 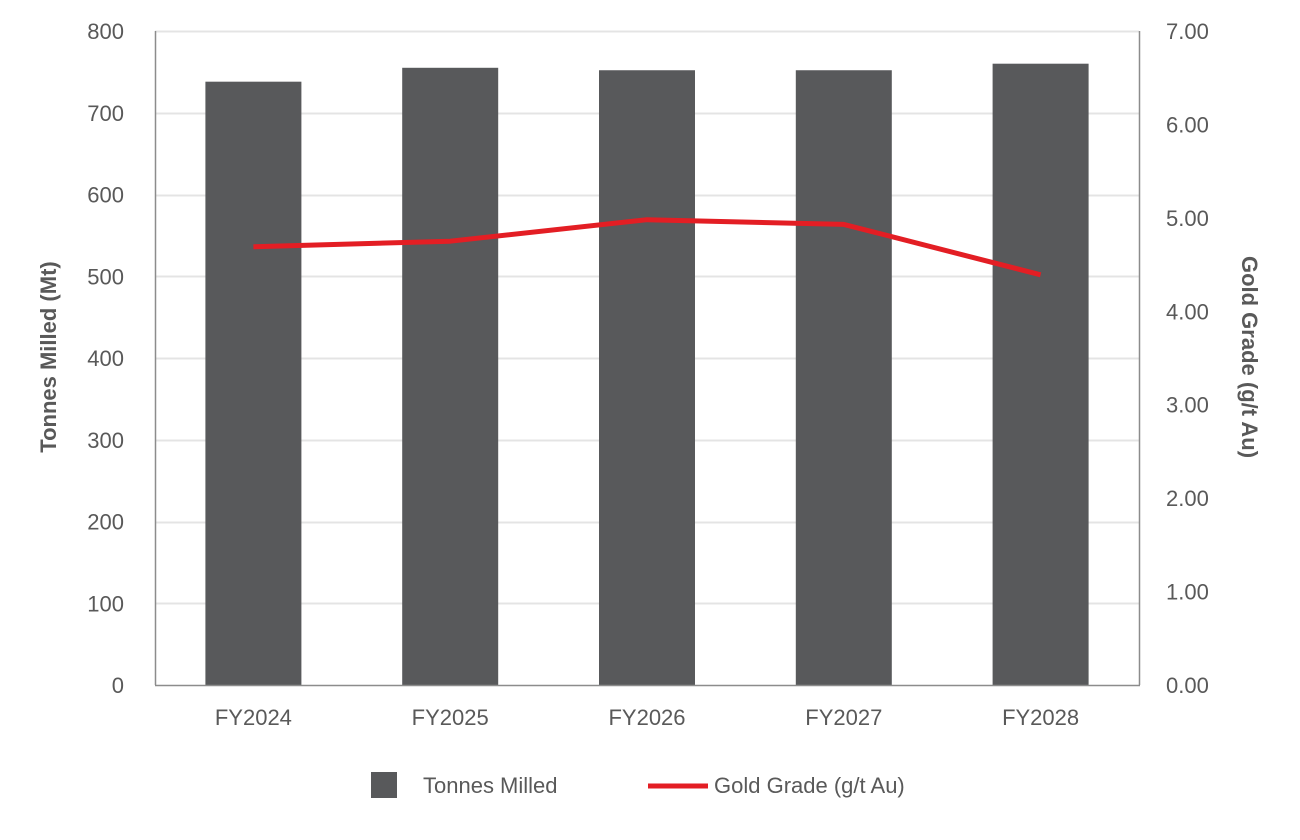 I want to click on left-axis-tick-labels: 0 100 200 300 400 500 600 700 800, so click(x=105, y=358).